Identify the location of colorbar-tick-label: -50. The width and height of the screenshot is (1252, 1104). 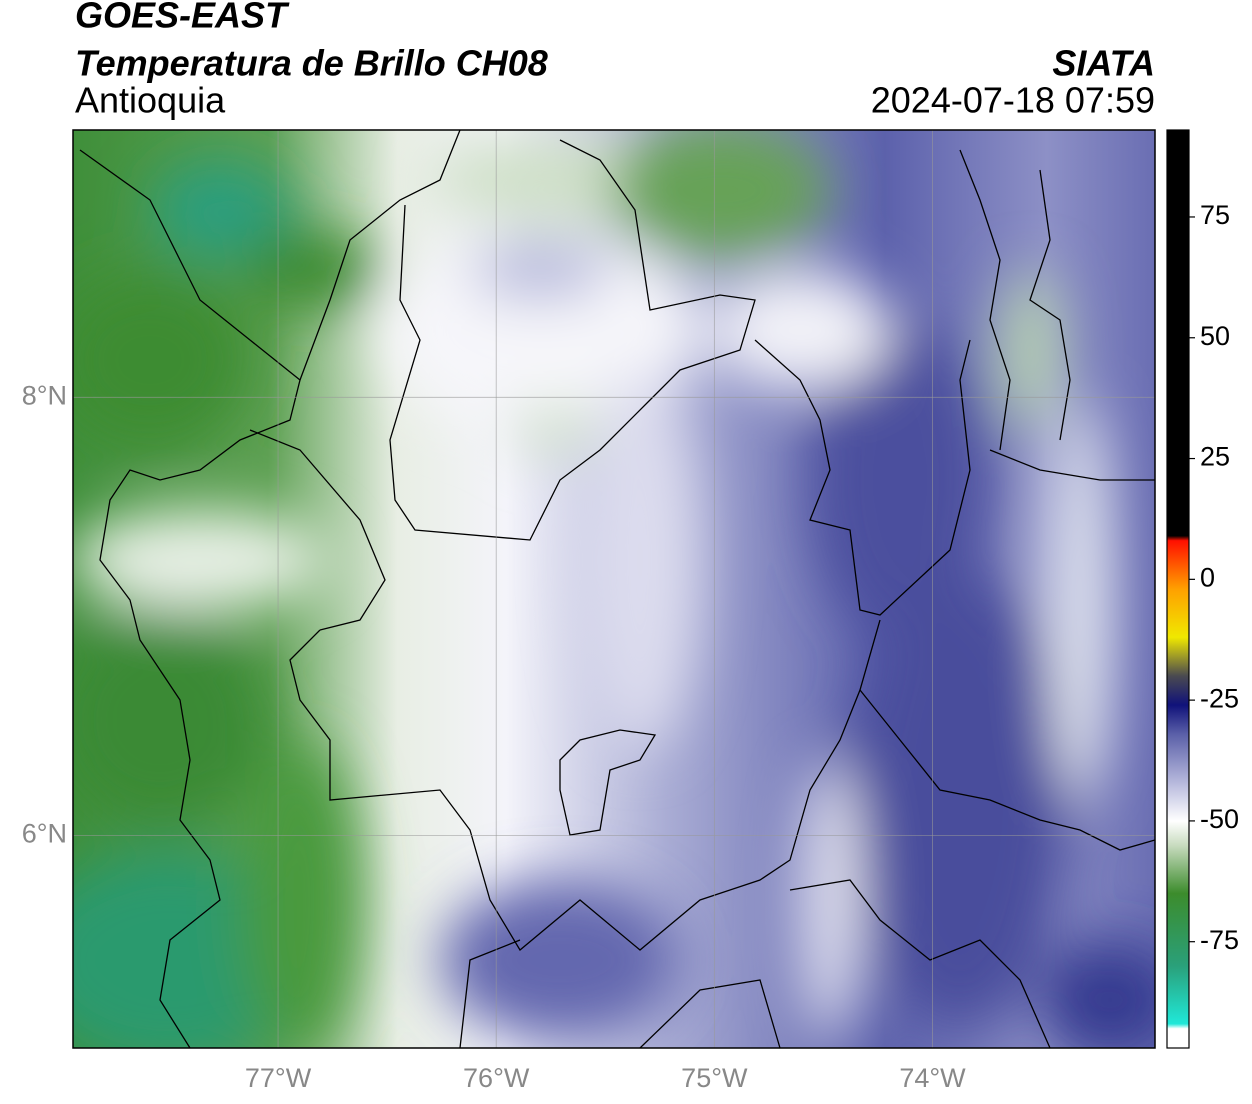
(1219, 819).